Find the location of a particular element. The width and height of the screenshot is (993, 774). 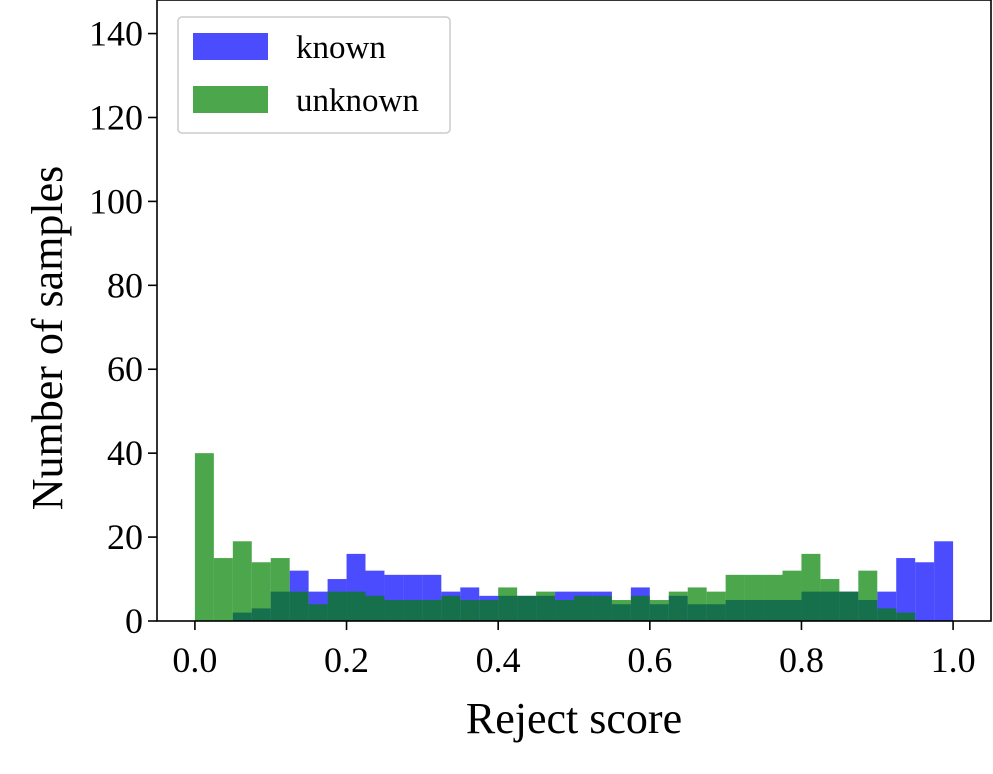

y-tick-label: 120 is located at coordinates (116, 117).